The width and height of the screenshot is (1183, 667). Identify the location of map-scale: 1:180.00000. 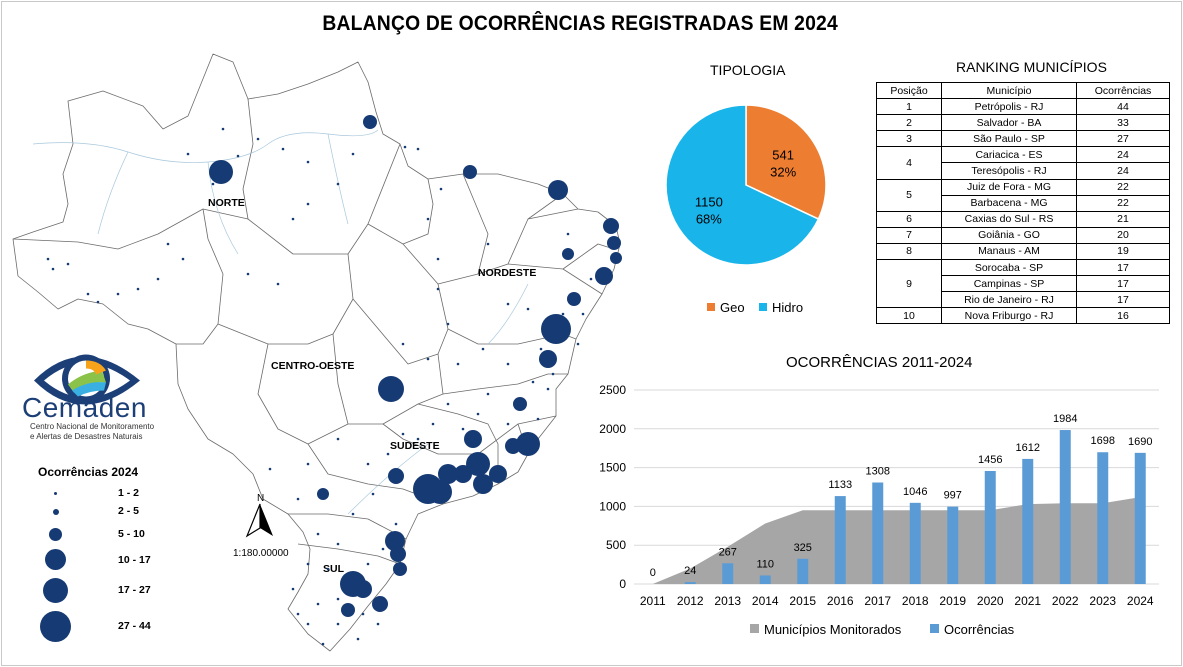
(261, 553).